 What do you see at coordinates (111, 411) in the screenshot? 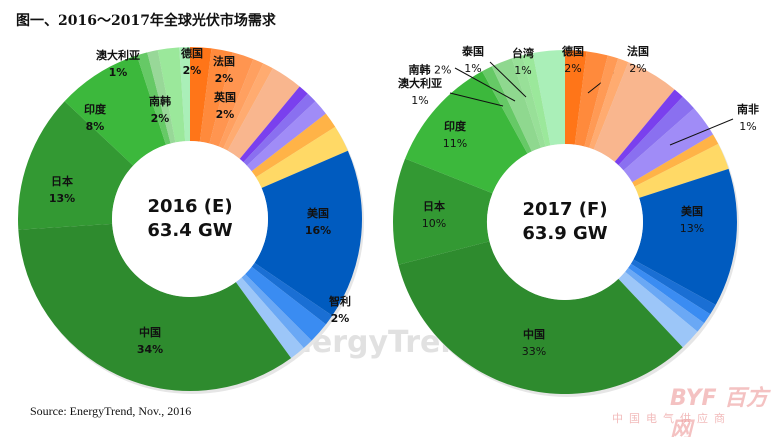
I see `source-note: Source: EnergyTrend, Nov., 2016` at bounding box center [111, 411].